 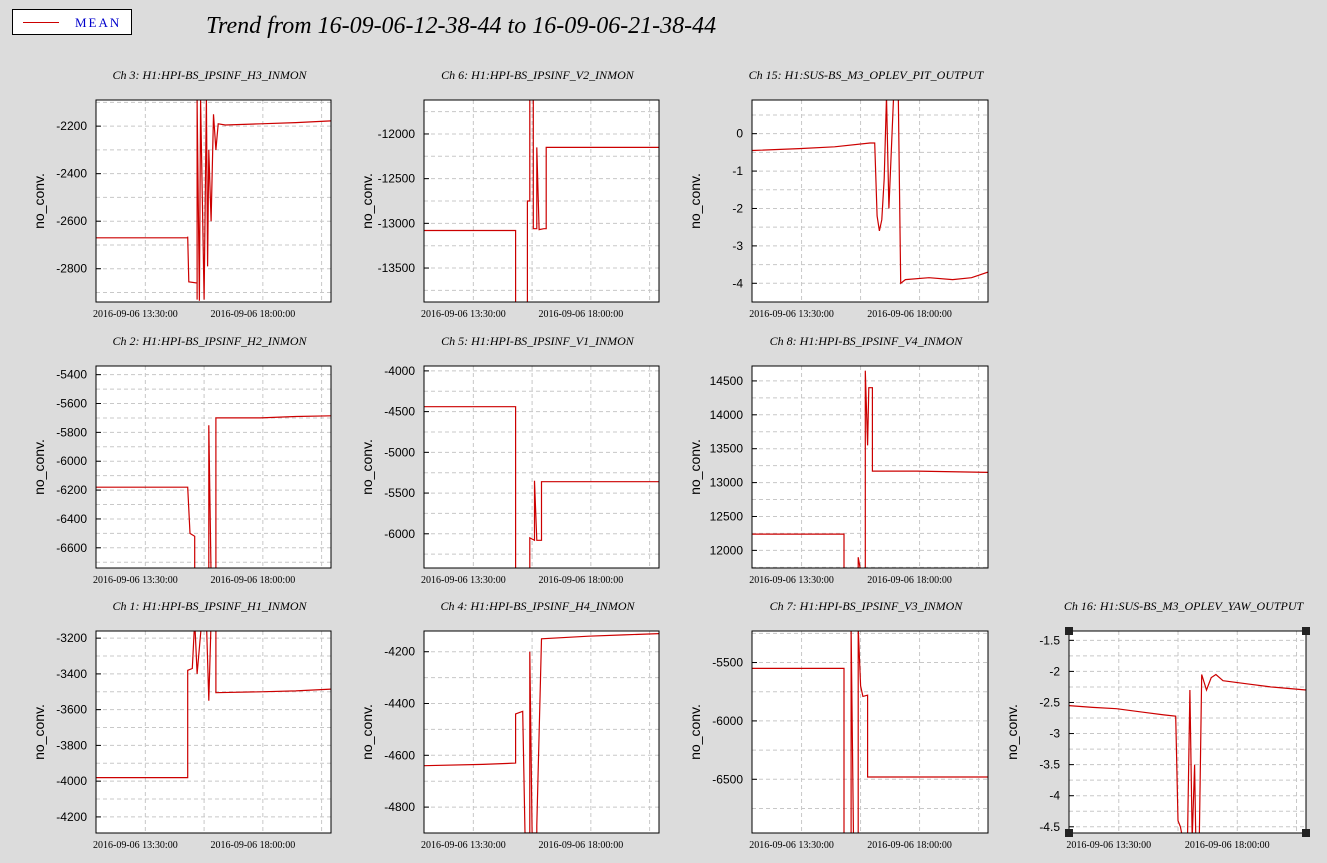 What do you see at coordinates (867, 606) in the screenshot?
I see `plot-title: Ch 7: H1:HPI-BS_IPSINF_V3_INMON` at bounding box center [867, 606].